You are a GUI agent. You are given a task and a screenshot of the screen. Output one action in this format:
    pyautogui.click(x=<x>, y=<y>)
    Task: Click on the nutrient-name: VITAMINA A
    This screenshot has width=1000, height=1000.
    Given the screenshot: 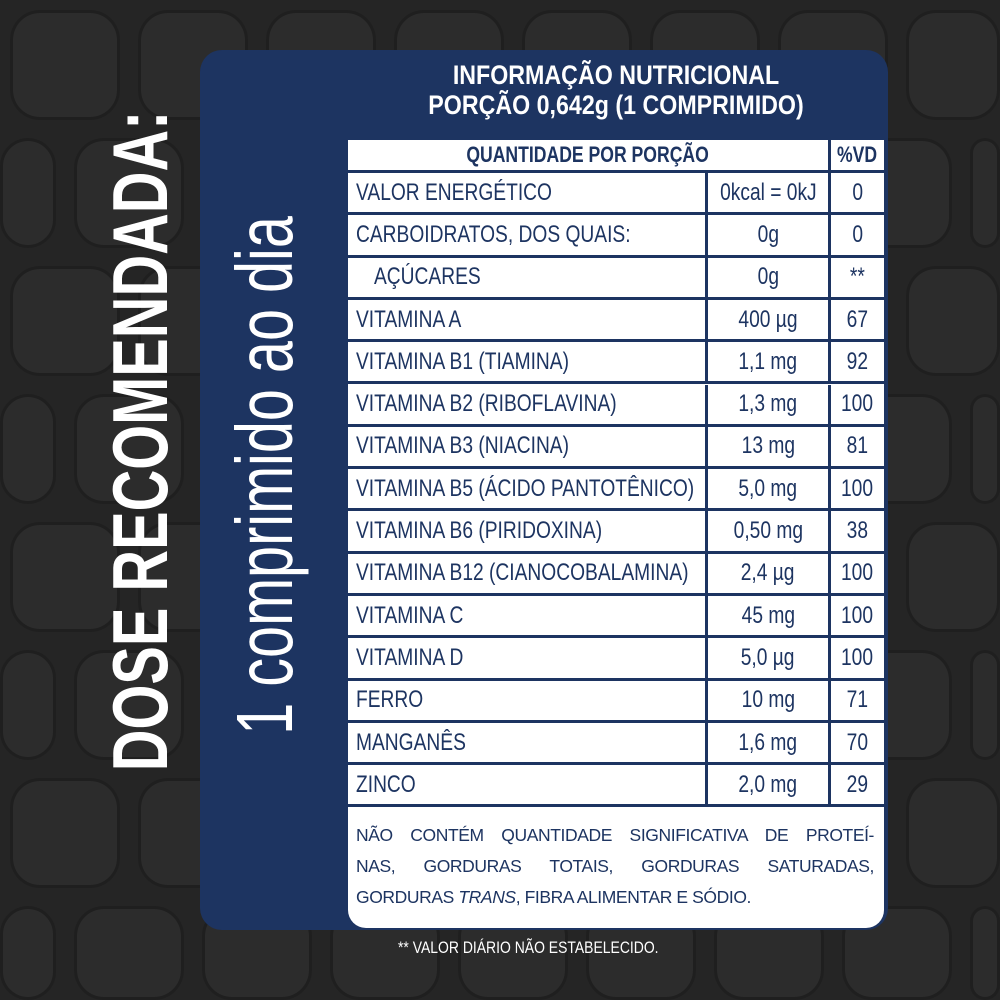 What is the action you would take?
    pyautogui.click(x=409, y=319)
    